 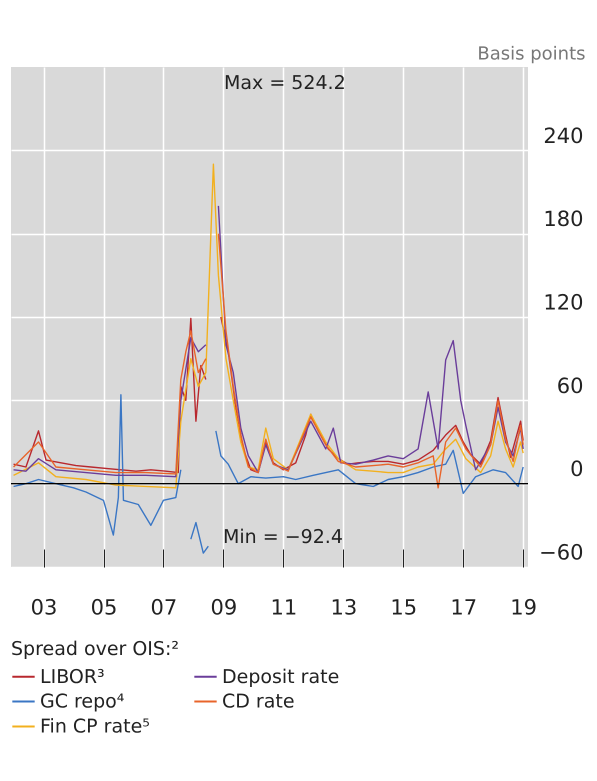 I want to click on x-tick-label: 09, so click(x=224, y=608).